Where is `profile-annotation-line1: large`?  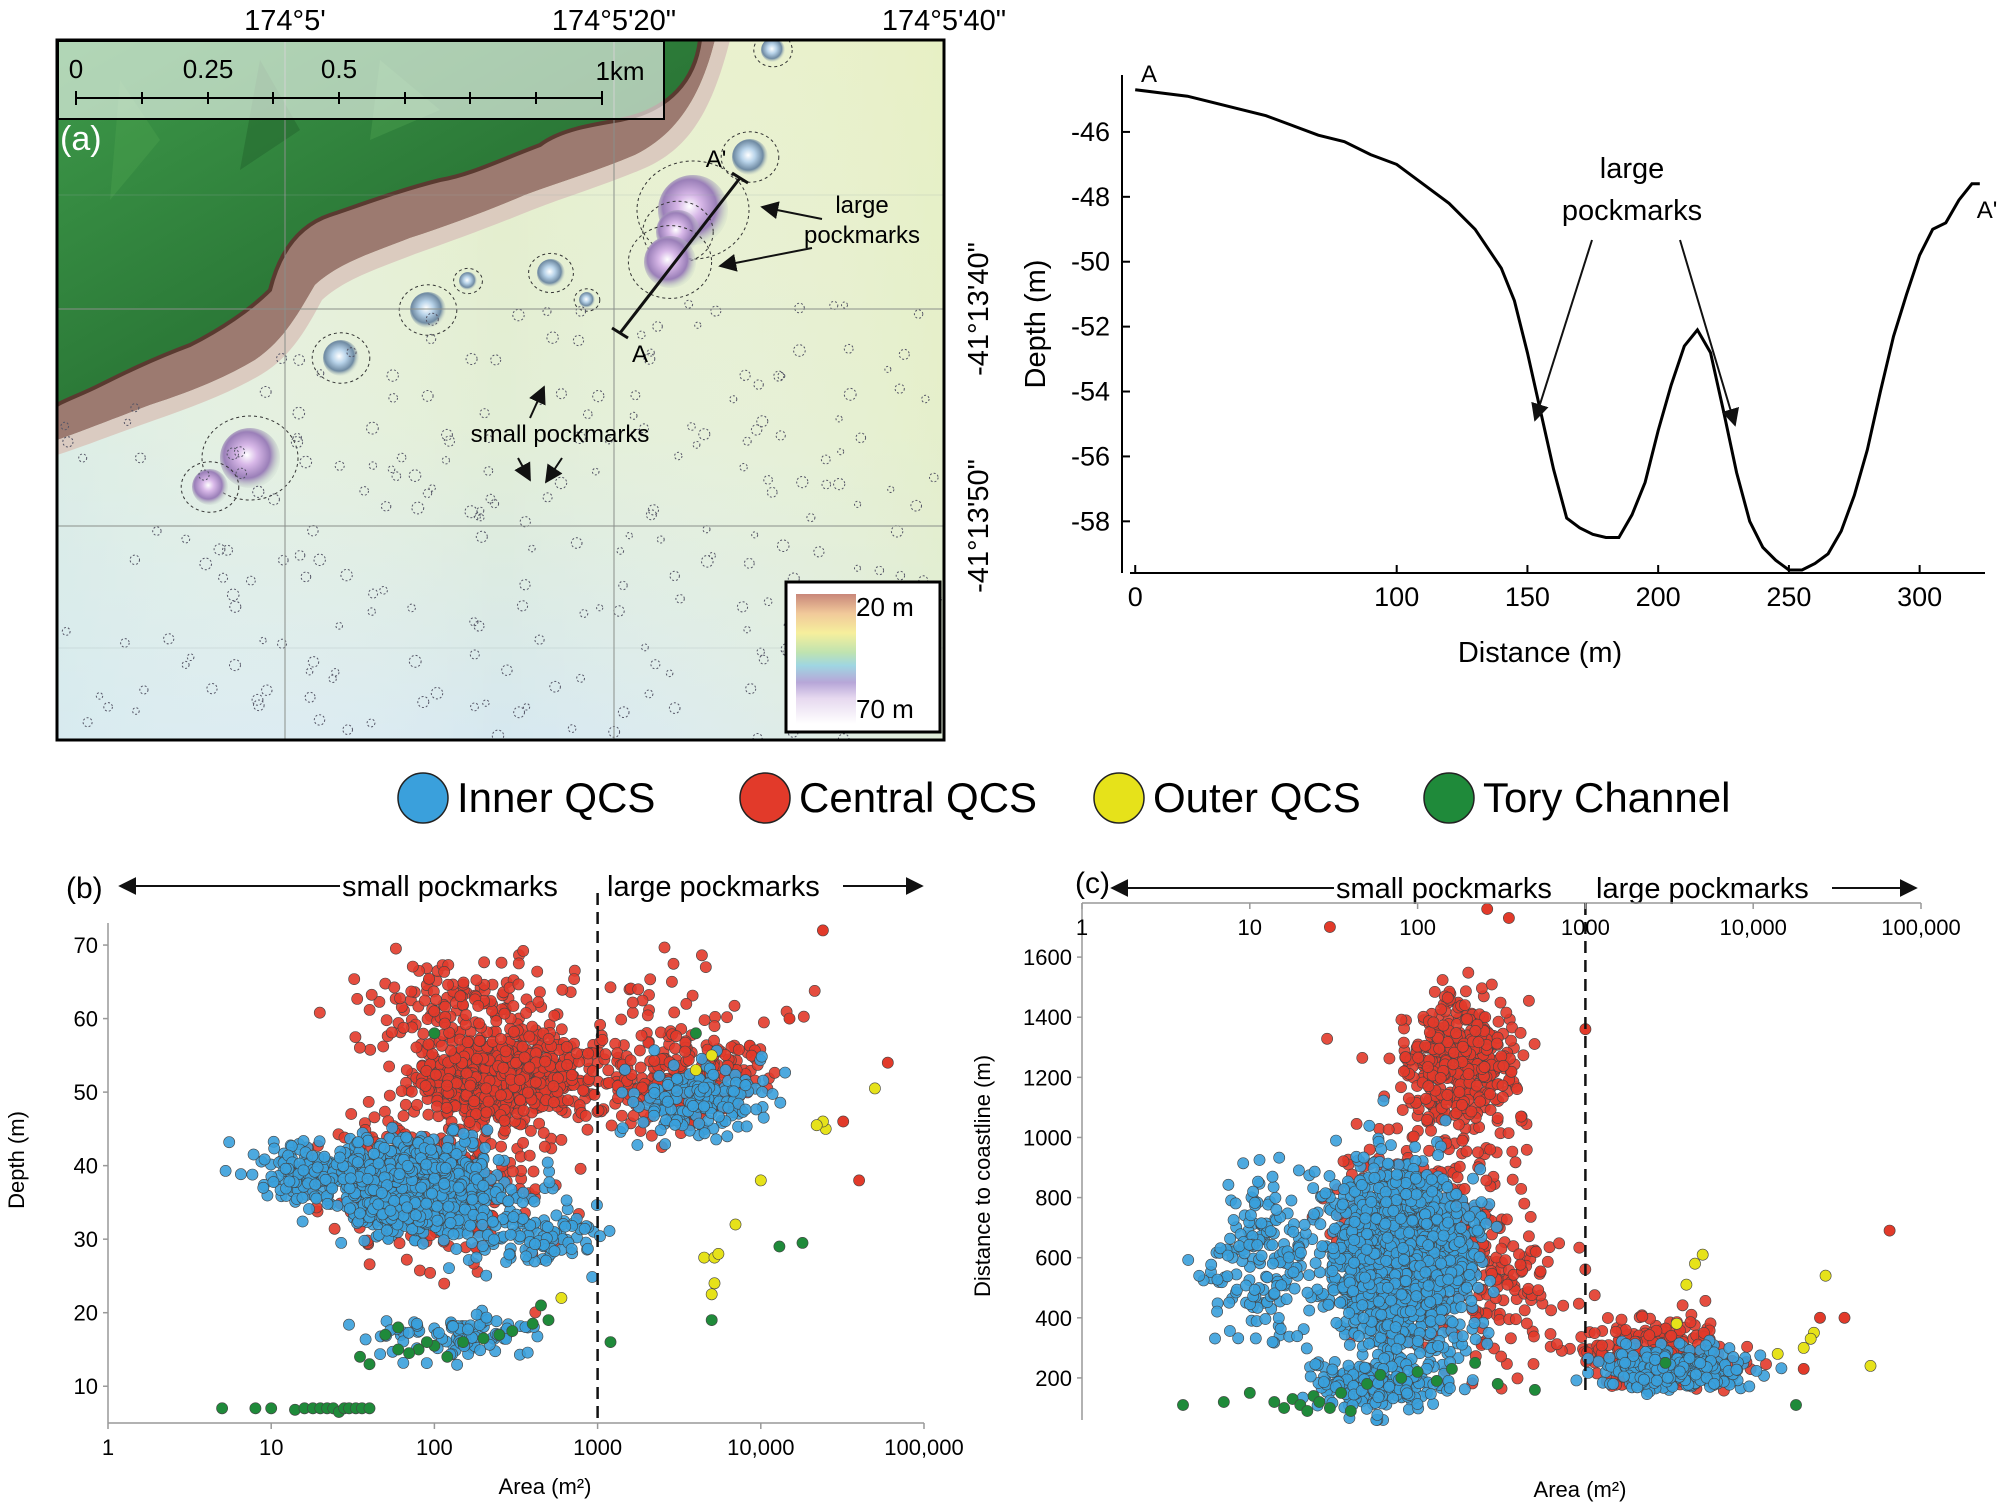 profile-annotation-line1: large is located at coordinates (1632, 169).